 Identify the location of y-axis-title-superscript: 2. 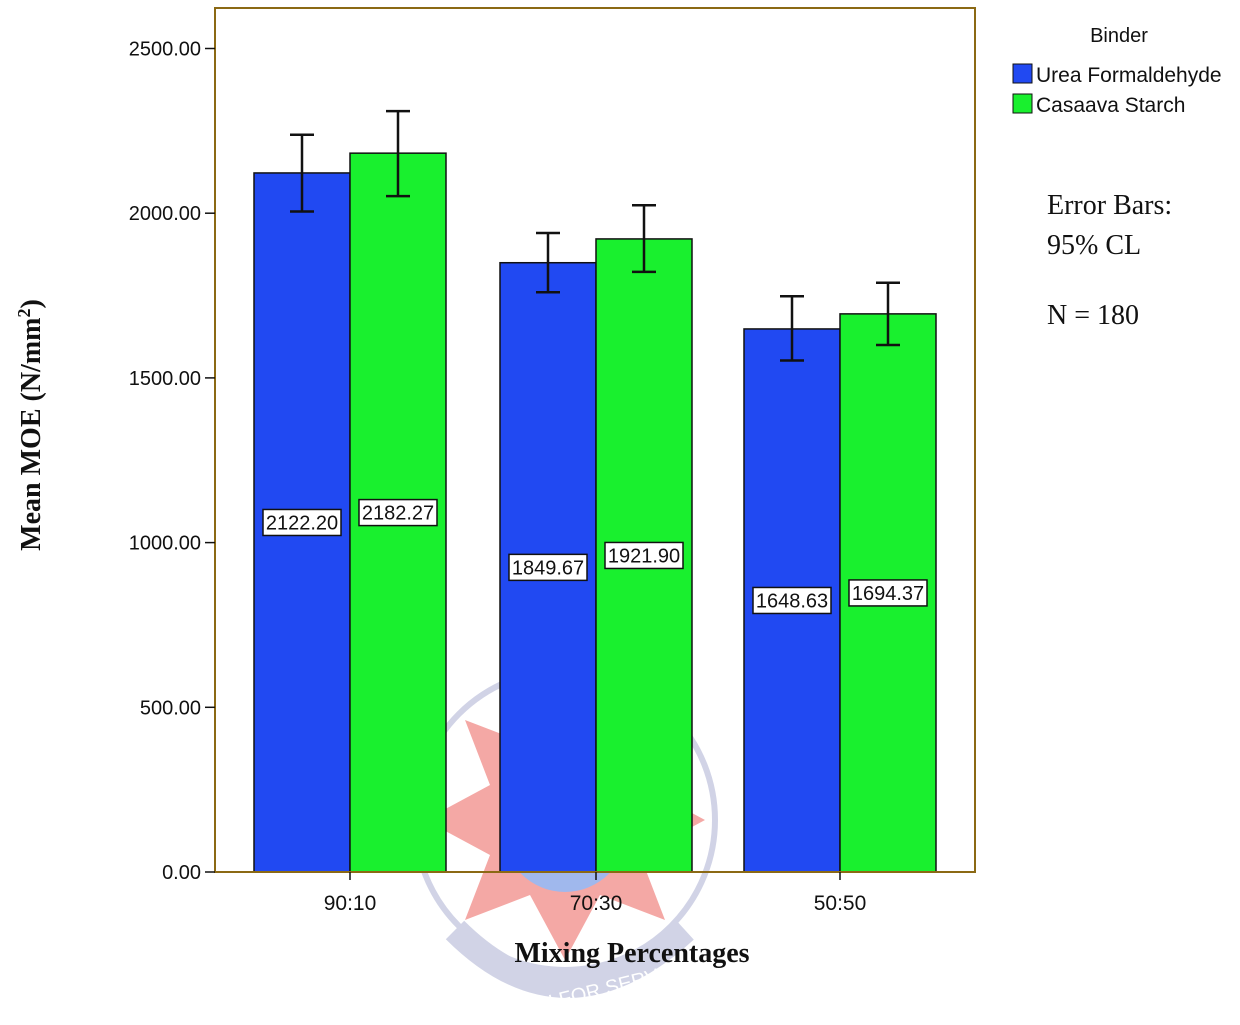
(24, 313).